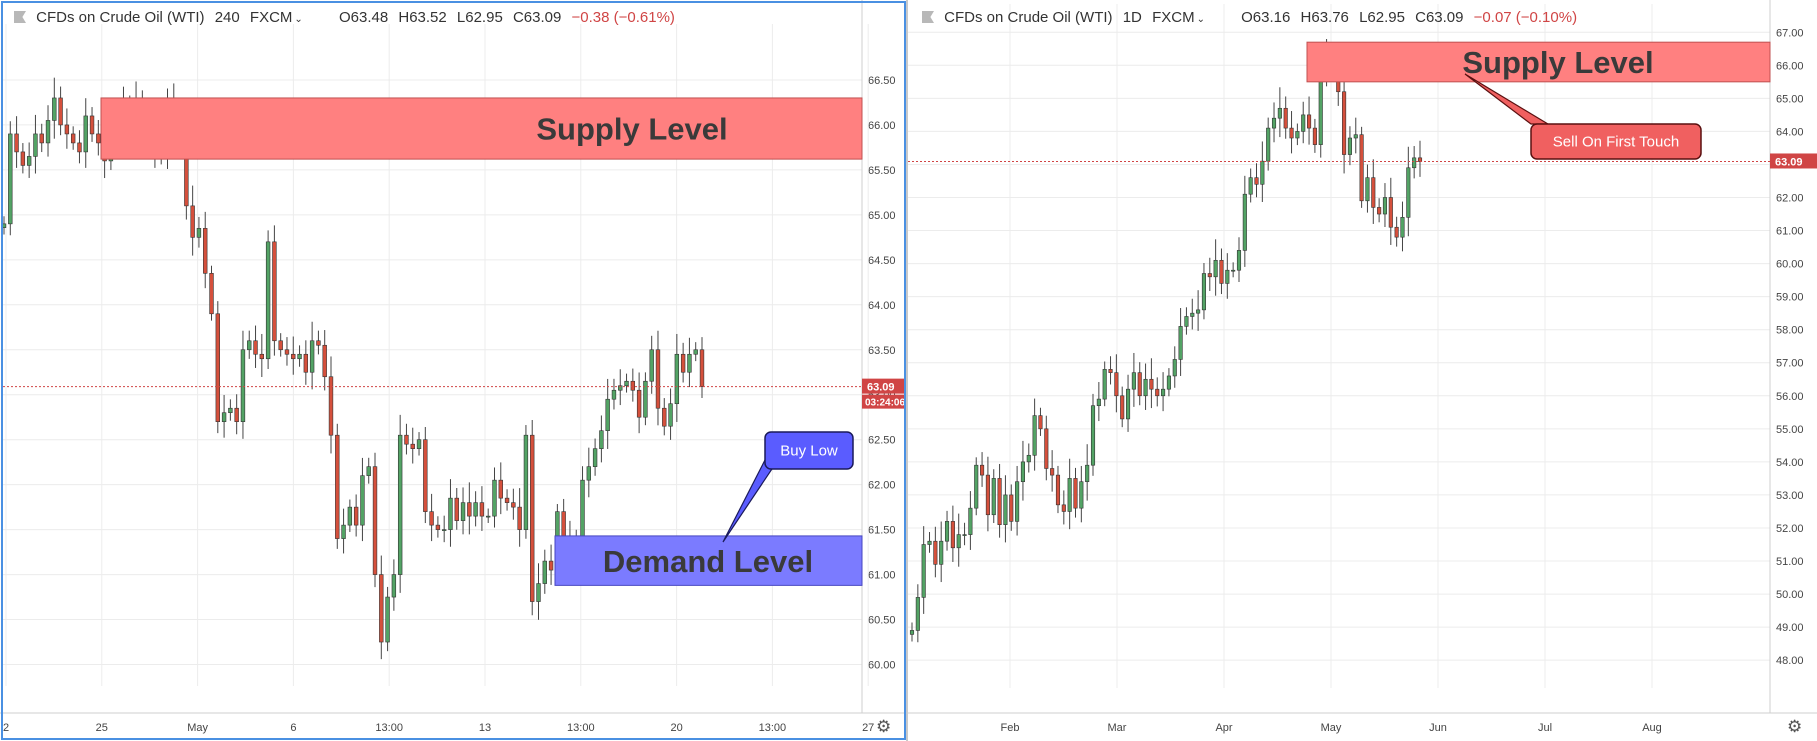 This screenshot has height=741, width=1817. What do you see at coordinates (882, 621) in the screenshot?
I see `y-tick-label: 60.50` at bounding box center [882, 621].